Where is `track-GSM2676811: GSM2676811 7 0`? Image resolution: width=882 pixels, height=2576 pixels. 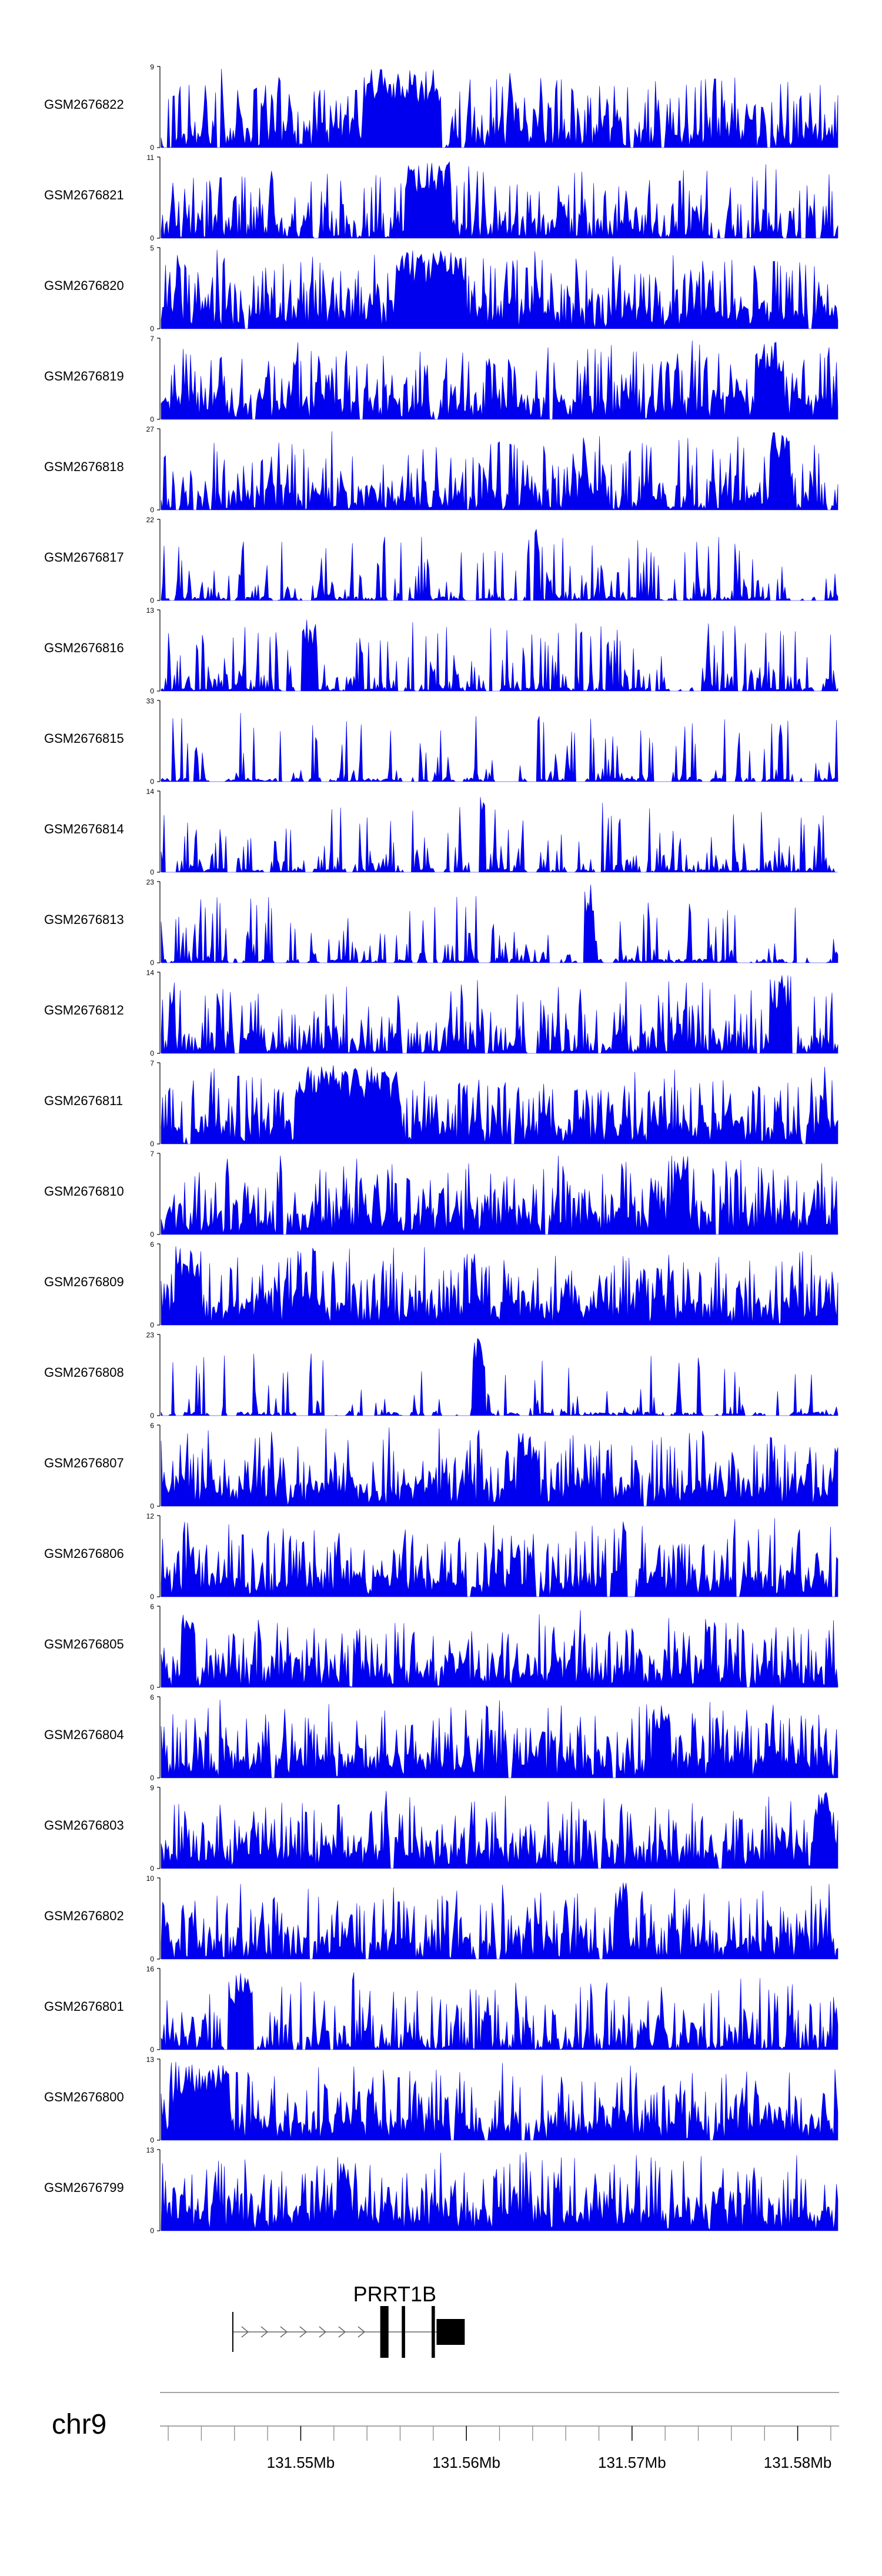 track-GSM2676811: GSM2676811 7 0 is located at coordinates (441, 1103).